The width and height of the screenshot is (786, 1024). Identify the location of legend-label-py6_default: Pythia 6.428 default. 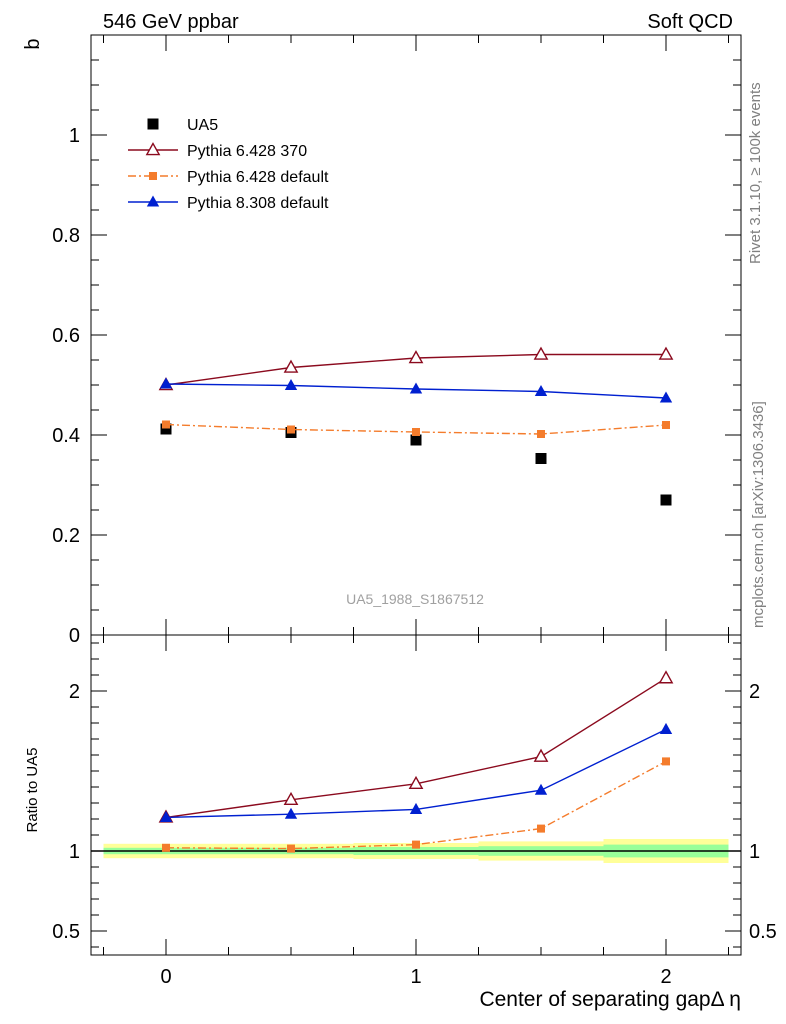
(258, 177).